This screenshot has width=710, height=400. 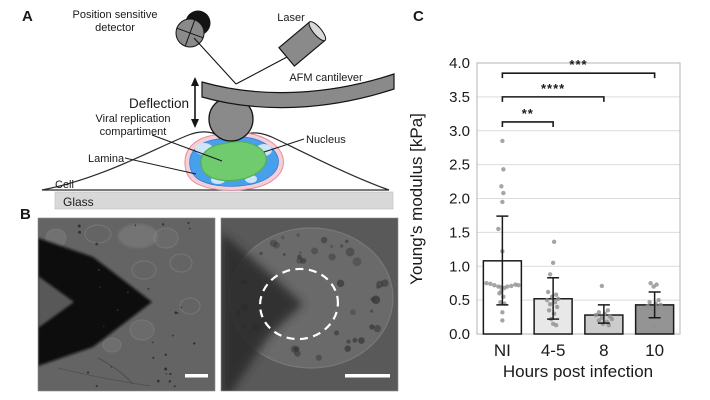 What do you see at coordinates (418, 16) in the screenshot?
I see `panel-c-label: C` at bounding box center [418, 16].